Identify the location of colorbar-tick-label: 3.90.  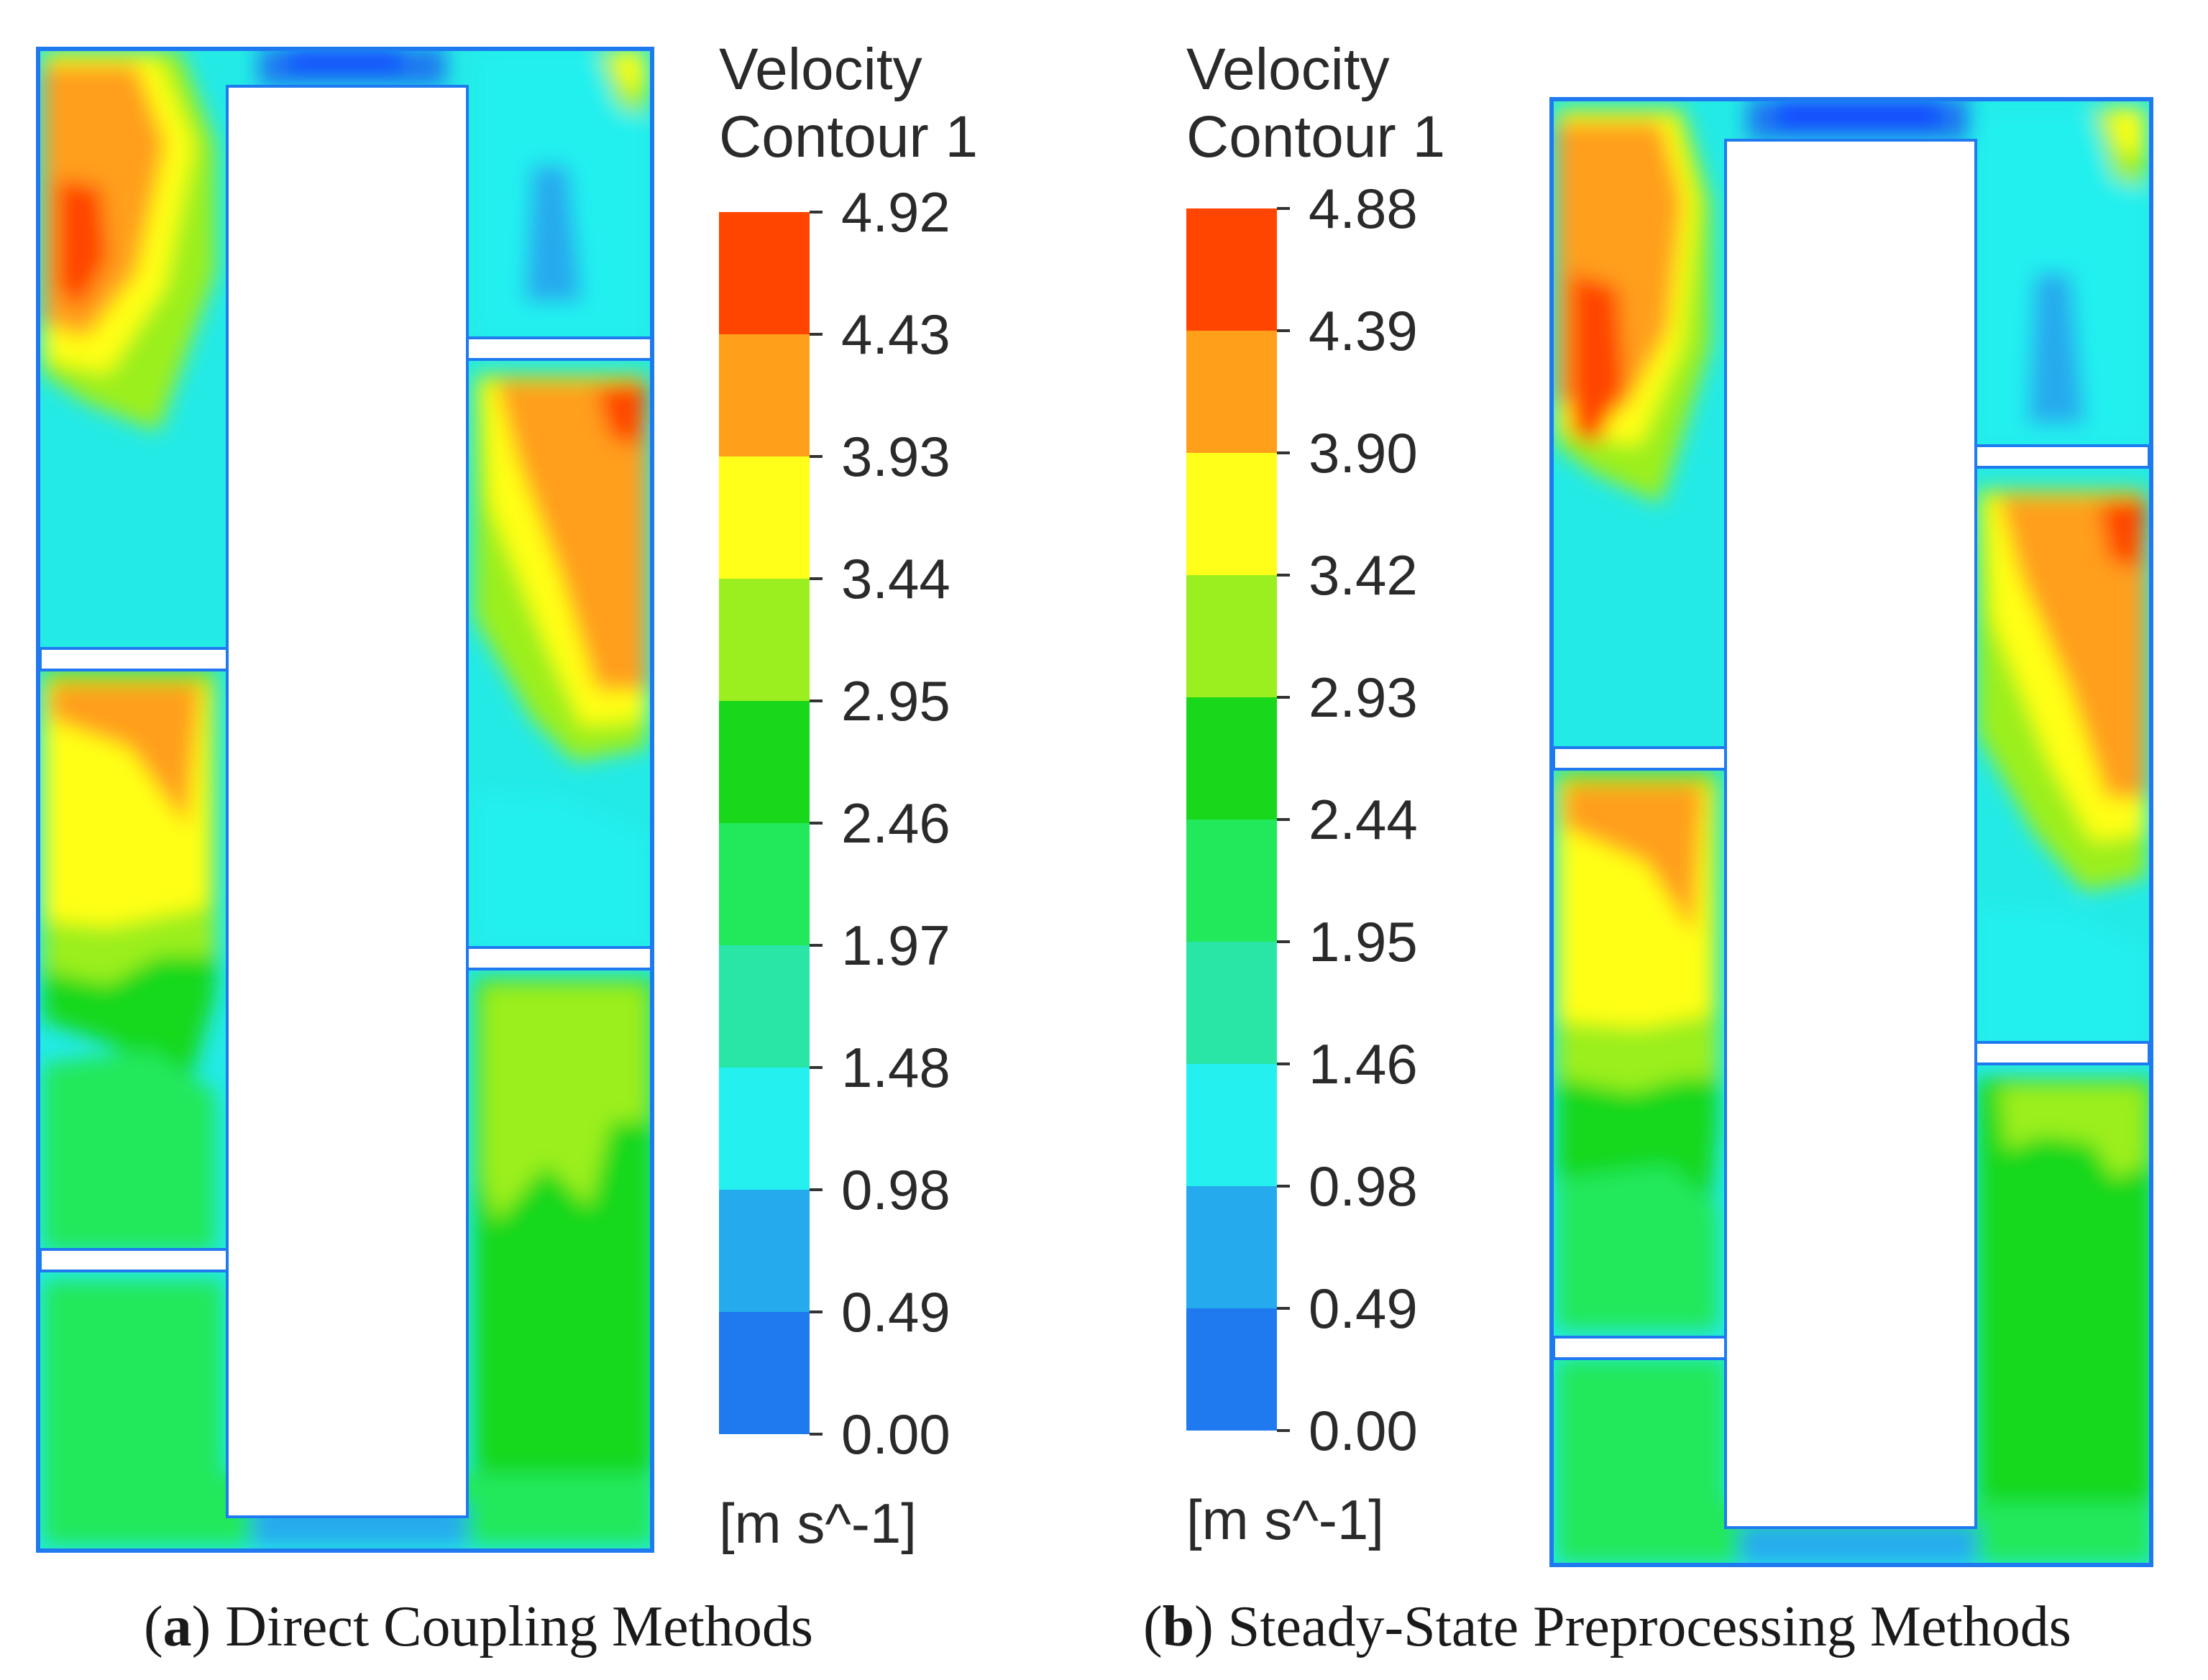
(1363, 453).